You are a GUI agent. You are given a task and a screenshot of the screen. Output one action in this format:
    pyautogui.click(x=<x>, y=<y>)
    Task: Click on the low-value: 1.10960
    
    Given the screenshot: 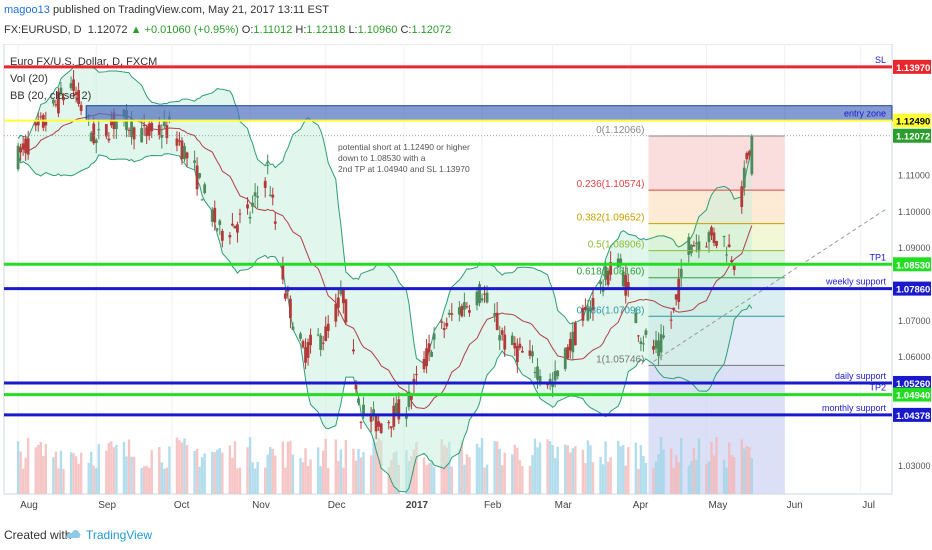 What is the action you would take?
    pyautogui.click(x=377, y=30)
    